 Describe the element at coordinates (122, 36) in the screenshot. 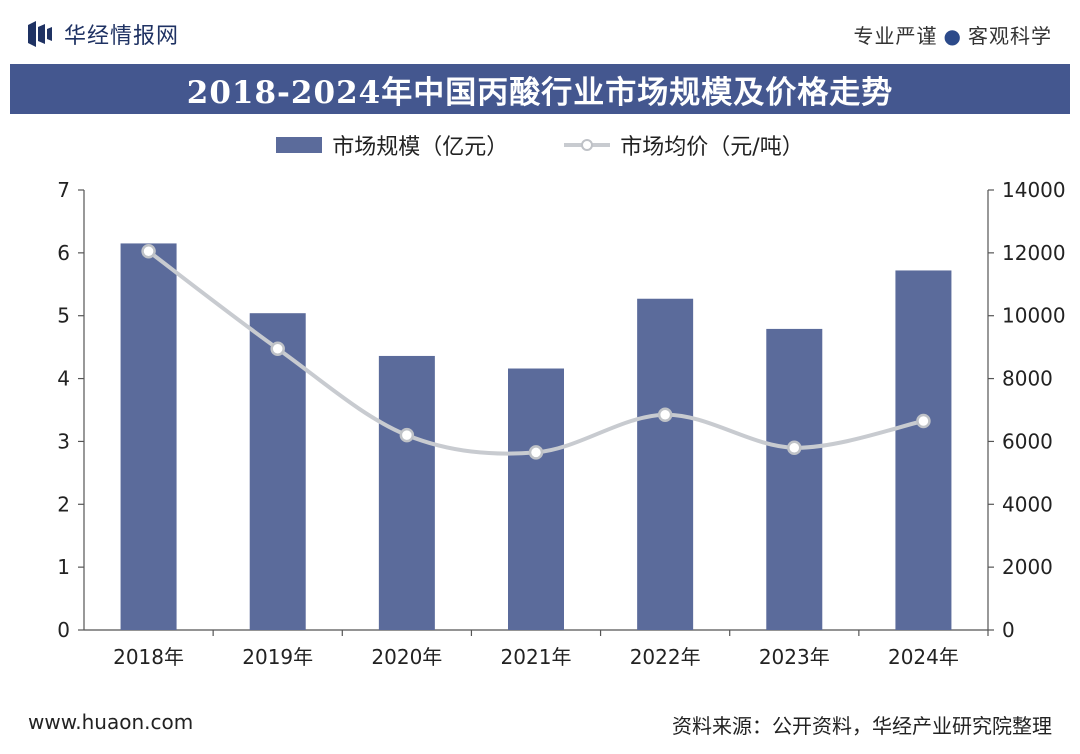

I see `brand-name: 华经情报网` at that location.